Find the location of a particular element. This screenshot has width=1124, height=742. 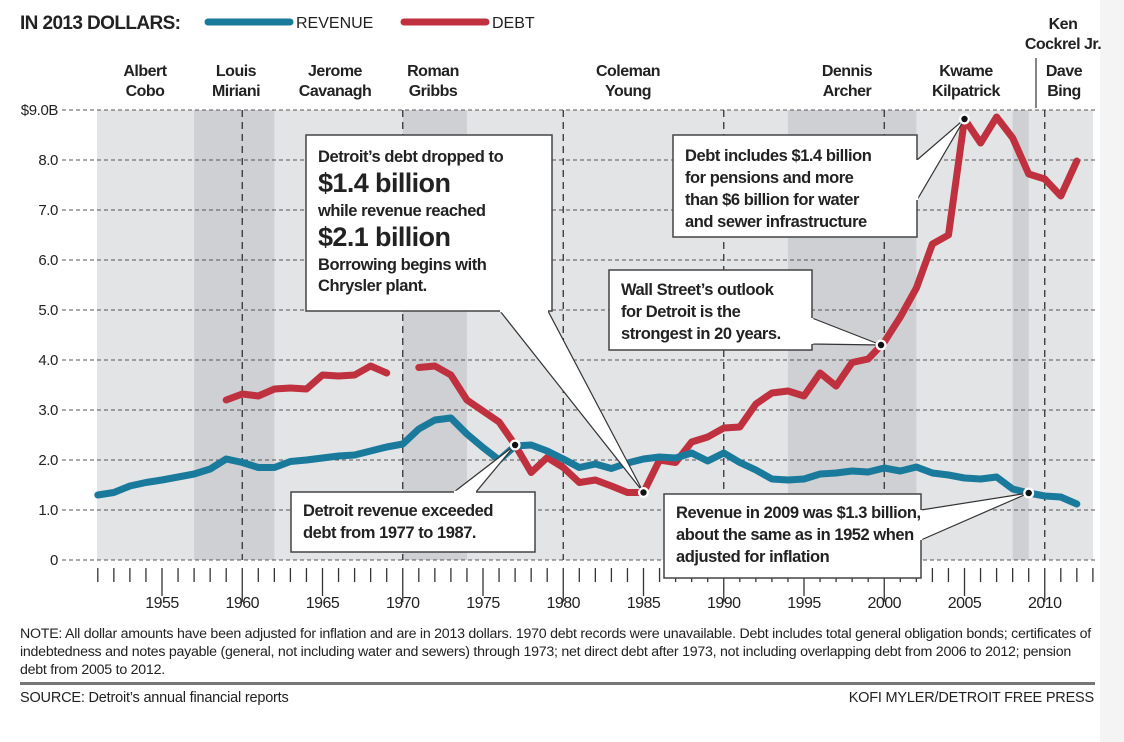

callout-text: Detroit revenue exceeded is located at coordinates (398, 511).